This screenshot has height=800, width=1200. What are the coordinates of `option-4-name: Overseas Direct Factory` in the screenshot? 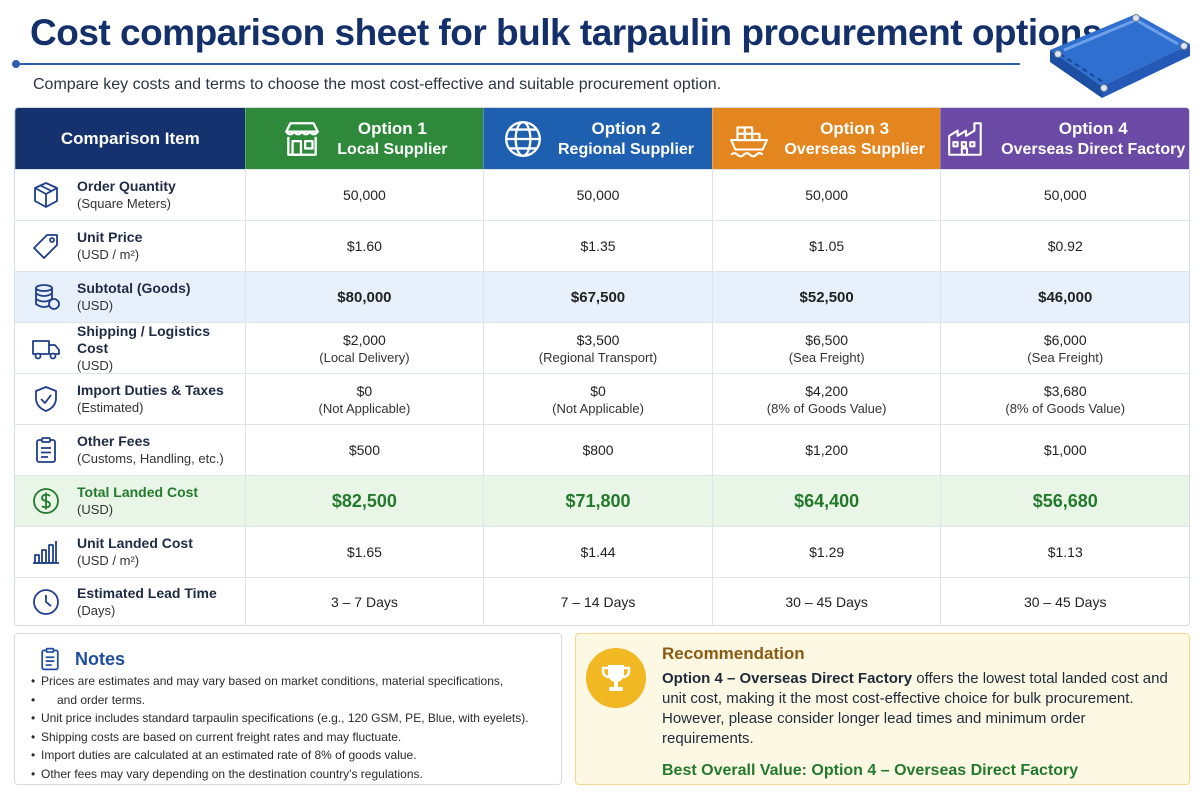 It's located at (1093, 149).